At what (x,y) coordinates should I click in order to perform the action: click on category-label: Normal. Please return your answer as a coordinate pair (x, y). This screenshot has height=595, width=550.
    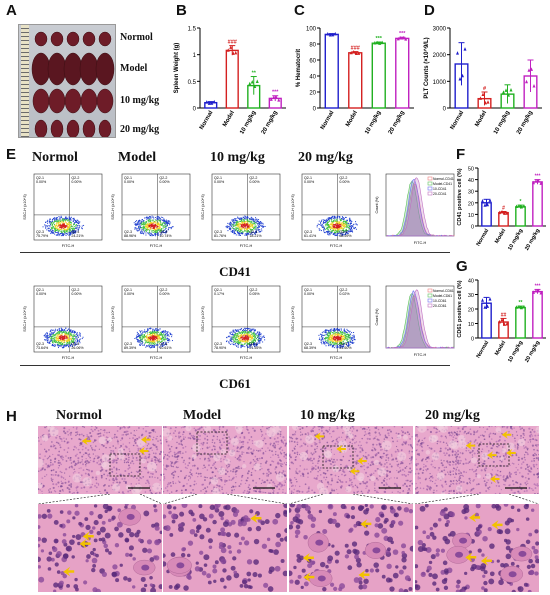
    Looking at the image, I should click on (458, 120).